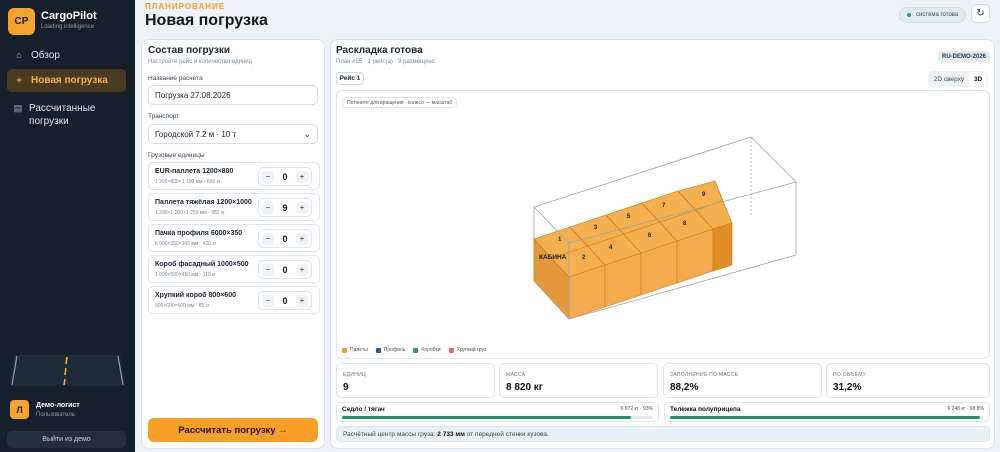  Describe the element at coordinates (636, 409) in the screenshot. I see `axle-value: 6 972 кг · 93%` at that location.